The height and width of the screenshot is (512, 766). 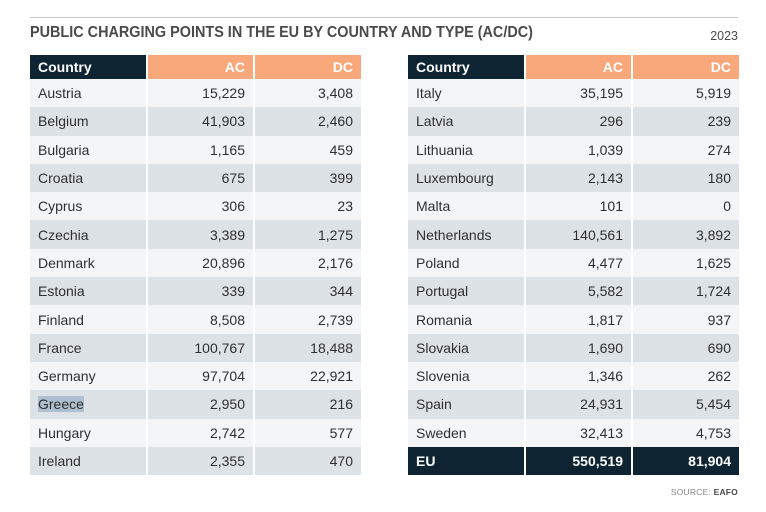 I want to click on cell-dc: 23, so click(x=308, y=206).